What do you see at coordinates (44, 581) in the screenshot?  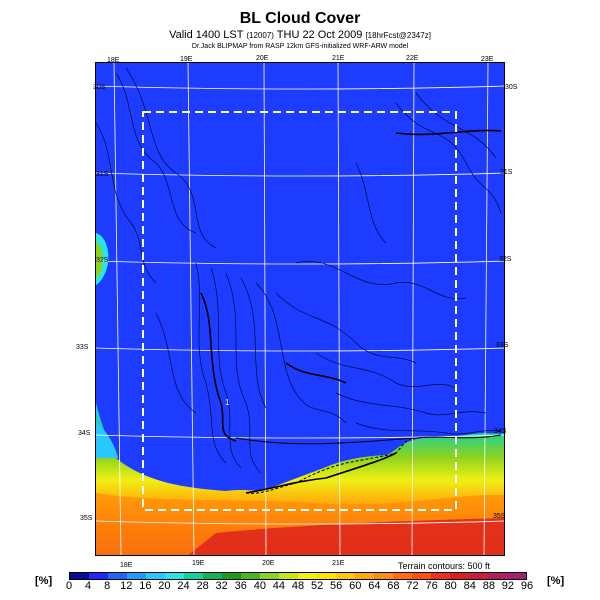 I see `colorbar-unit-left: [%]` at bounding box center [44, 581].